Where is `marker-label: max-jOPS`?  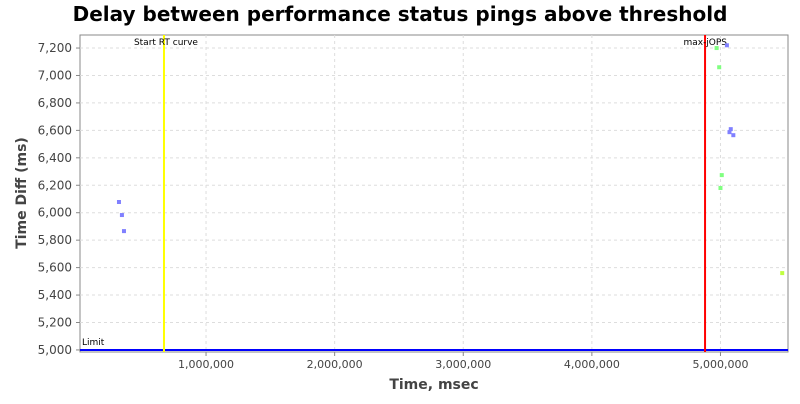 marker-label: max-jOPS is located at coordinates (705, 43).